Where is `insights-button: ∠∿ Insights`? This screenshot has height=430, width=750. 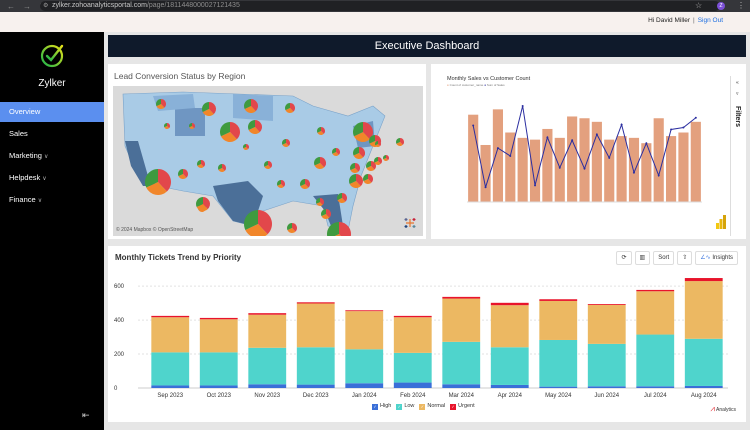
insights-button: ∠∿ Insights is located at coordinates (716, 258).